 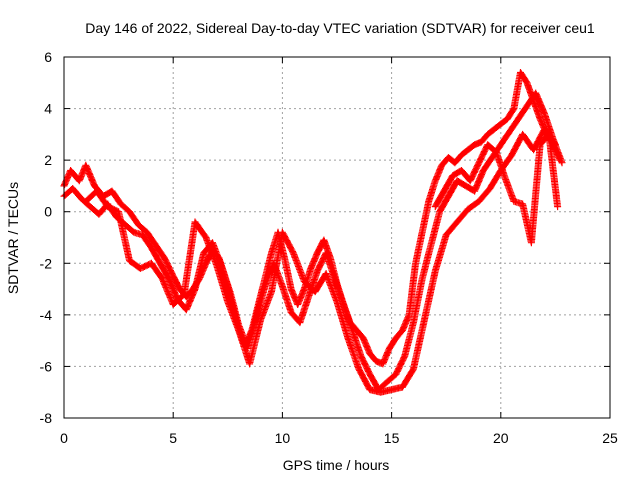 I want to click on x-axis-label: GPS time / hours, so click(x=336, y=465).